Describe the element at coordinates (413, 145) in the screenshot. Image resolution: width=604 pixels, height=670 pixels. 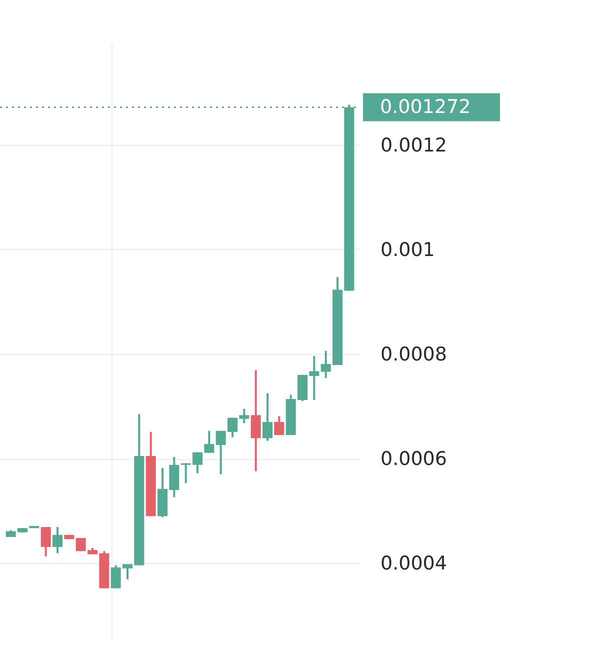
I see `y-tick-label: 0.0012` at that location.